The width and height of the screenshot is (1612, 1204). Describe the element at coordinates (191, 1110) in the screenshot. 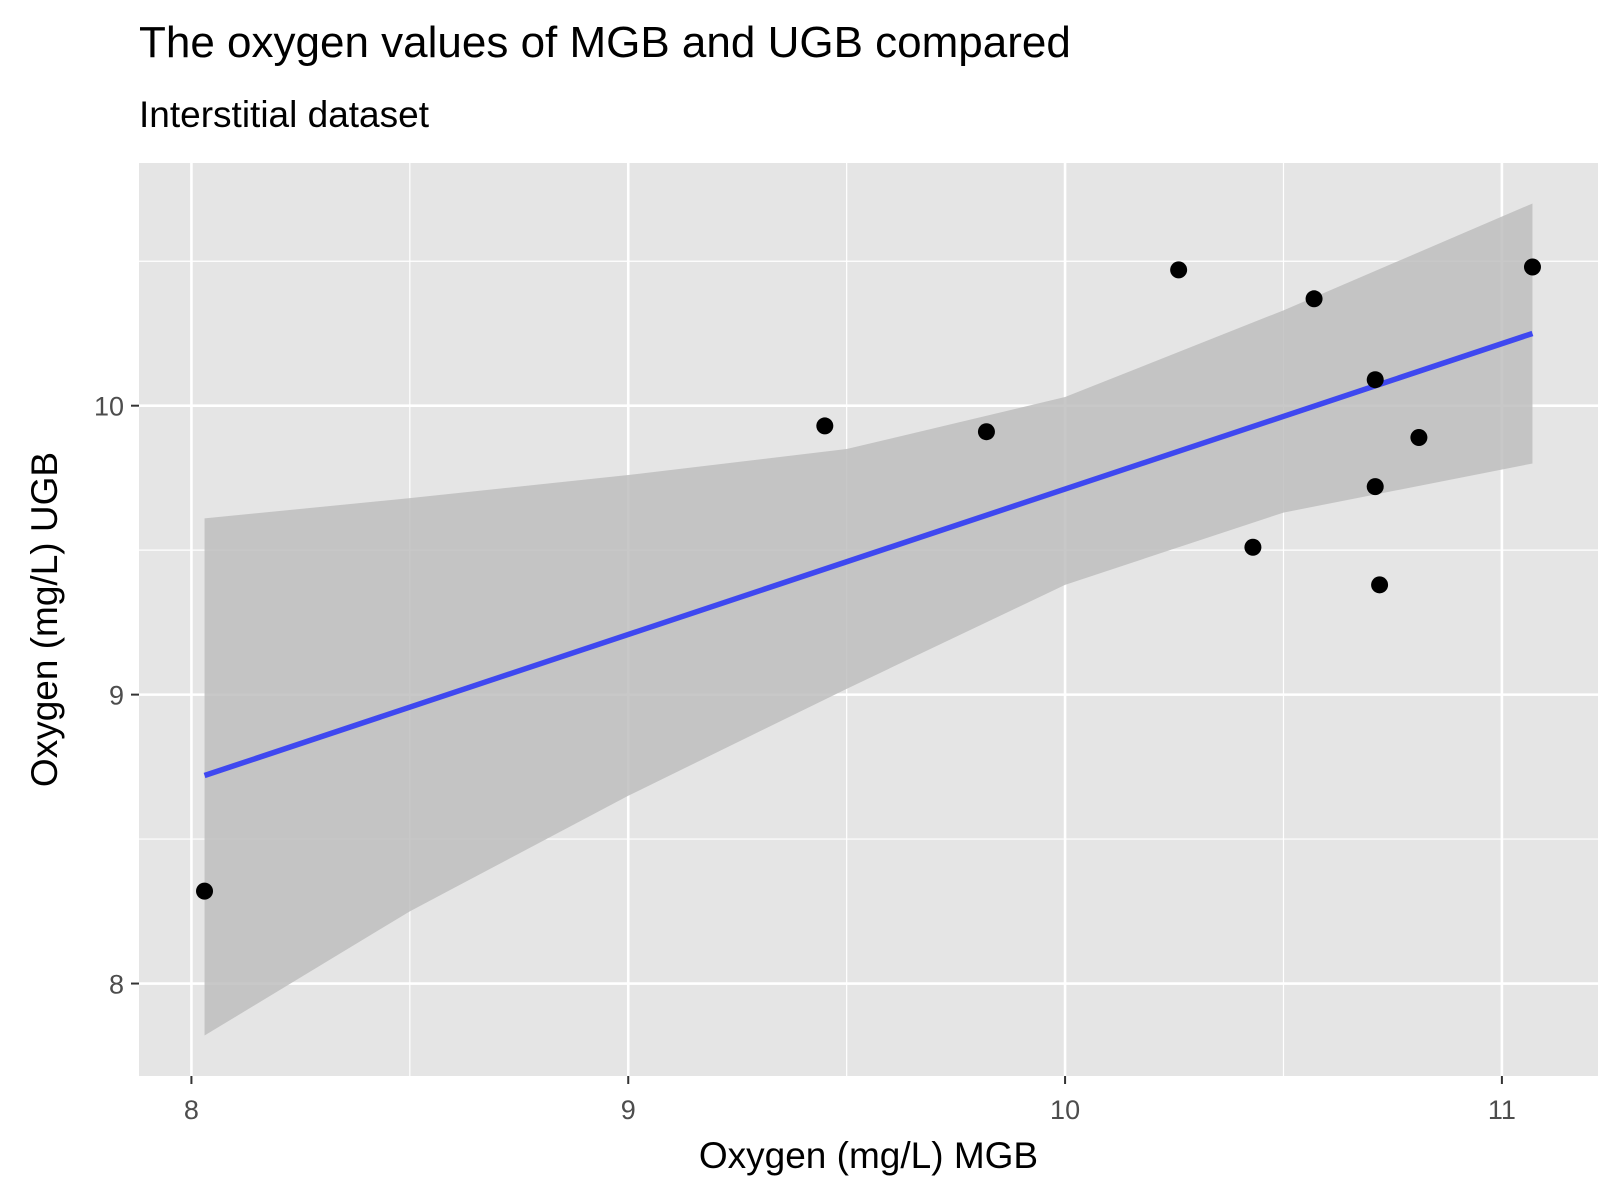

I see `x-tick-label: 8` at that location.